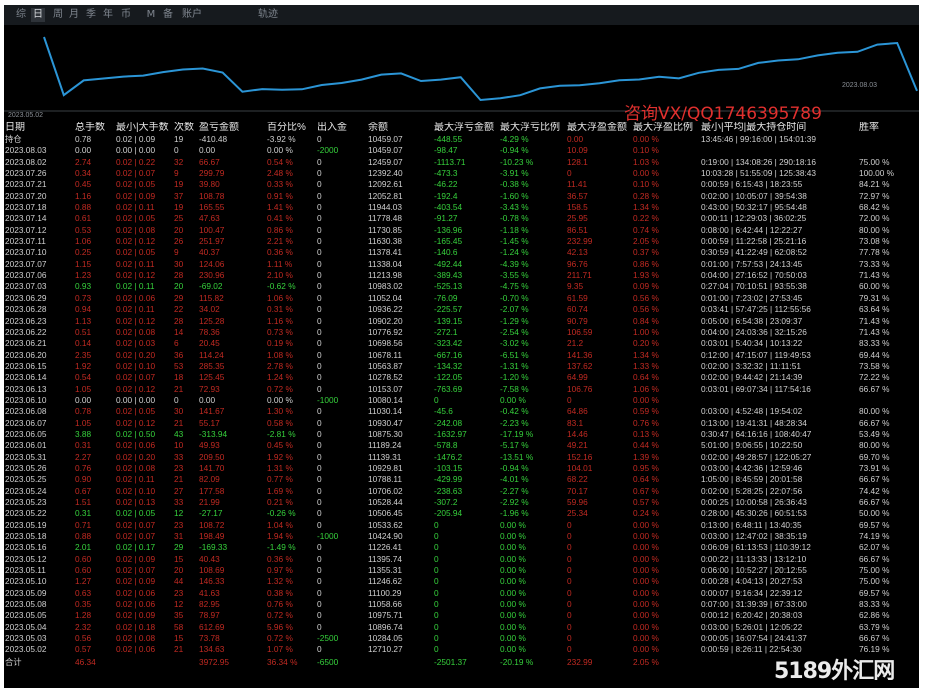 Image resolution: width=927 pixels, height=690 pixels. I want to click on toolbar-tab: 备, so click(168, 14).